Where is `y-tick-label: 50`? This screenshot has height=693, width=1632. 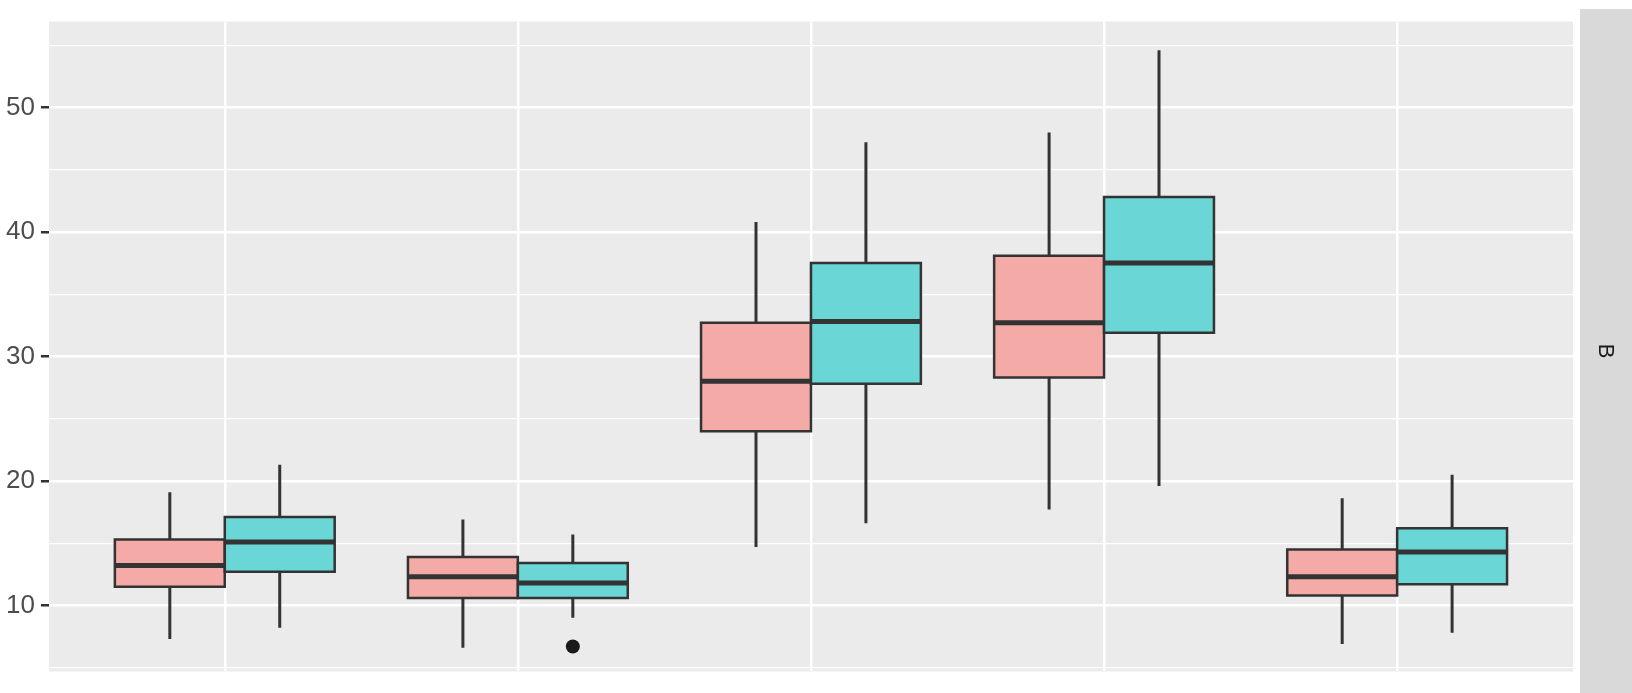
y-tick-label: 50 is located at coordinates (20, 105).